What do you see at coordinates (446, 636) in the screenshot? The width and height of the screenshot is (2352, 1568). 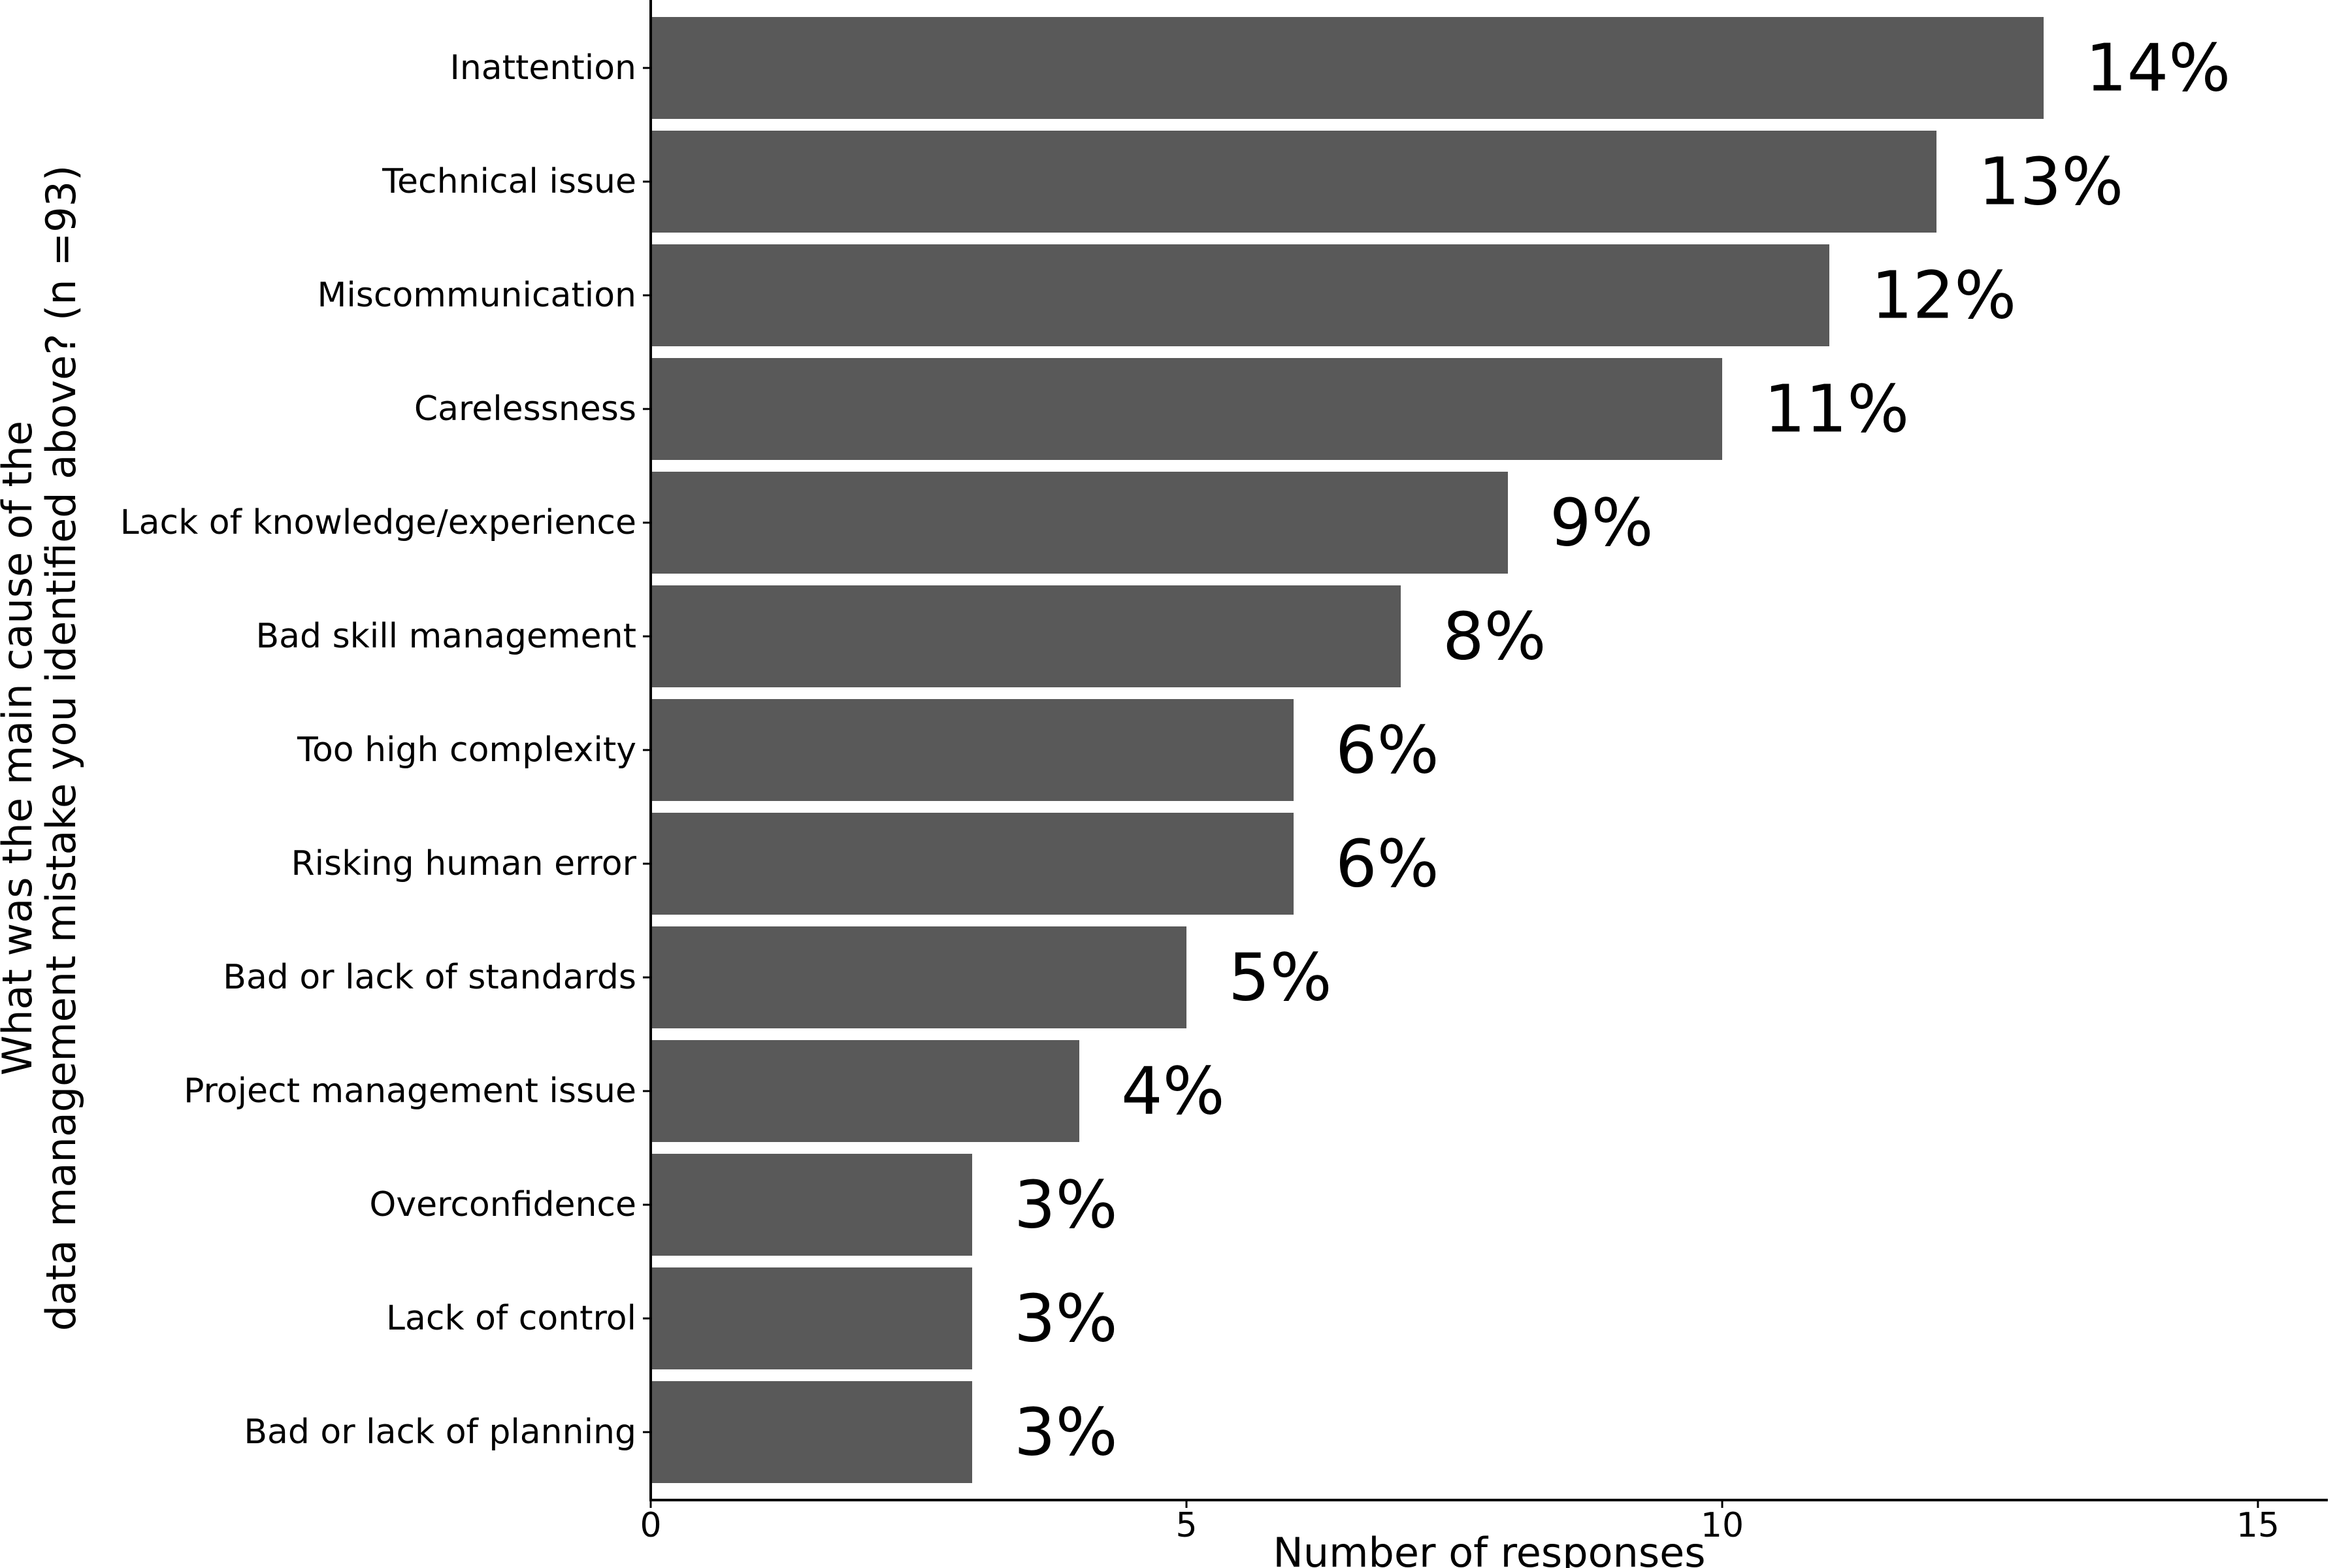 I see `category-label: Bad skill management` at bounding box center [446, 636].